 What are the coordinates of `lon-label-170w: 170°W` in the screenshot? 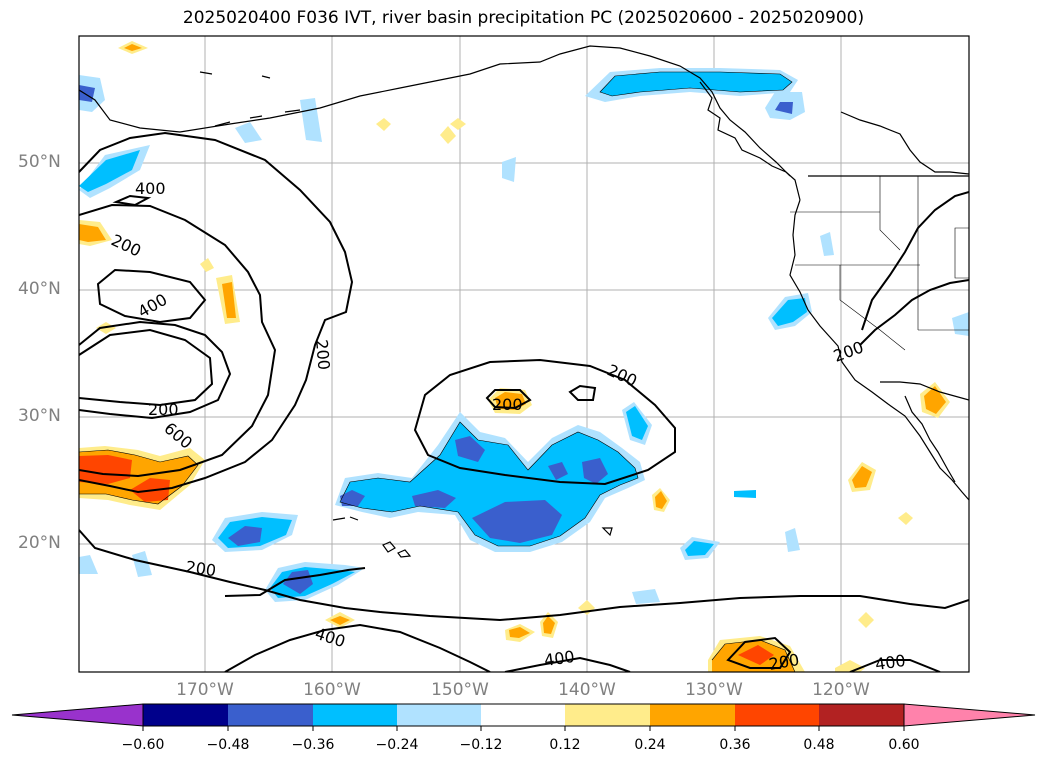 It's located at (205, 690).